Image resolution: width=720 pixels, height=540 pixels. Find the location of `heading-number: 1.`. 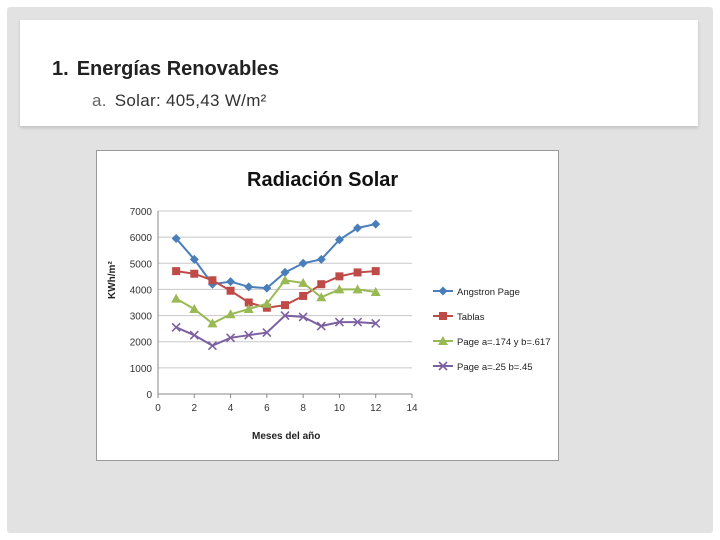

heading-number: 1. is located at coordinates (60, 69).